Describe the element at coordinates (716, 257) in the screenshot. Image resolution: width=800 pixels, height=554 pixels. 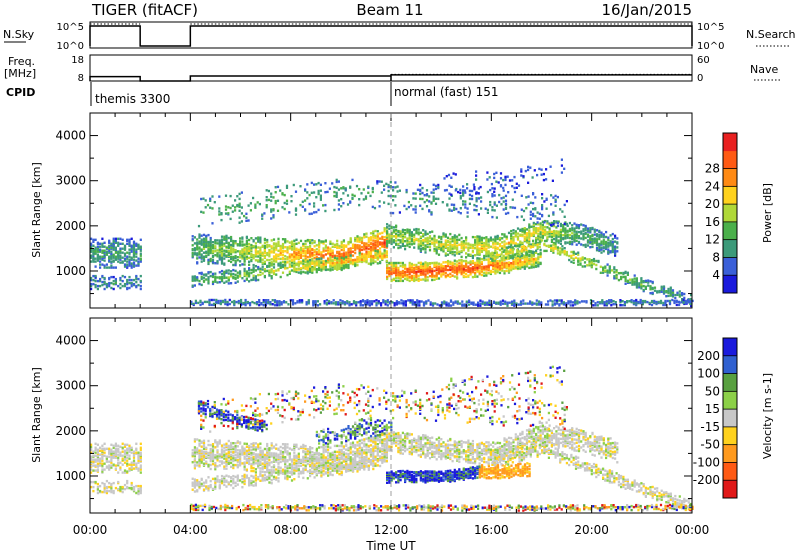
I see `colorbar-tick-label: 8` at that location.